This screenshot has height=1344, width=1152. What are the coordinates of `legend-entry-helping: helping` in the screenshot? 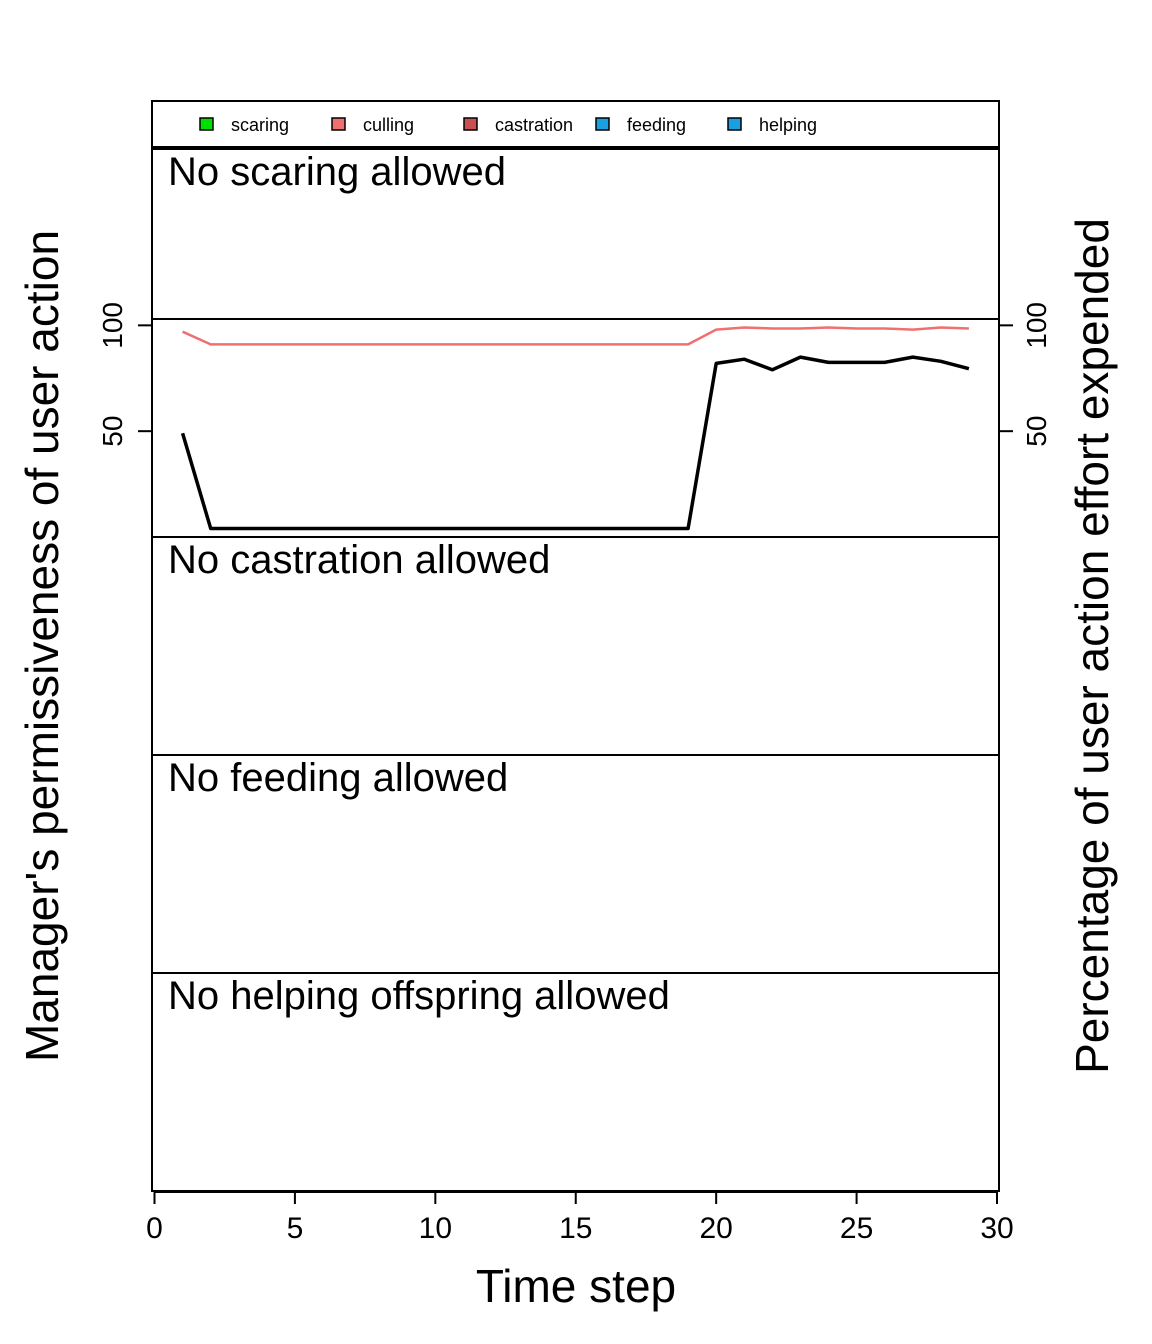 It's located at (772, 125).